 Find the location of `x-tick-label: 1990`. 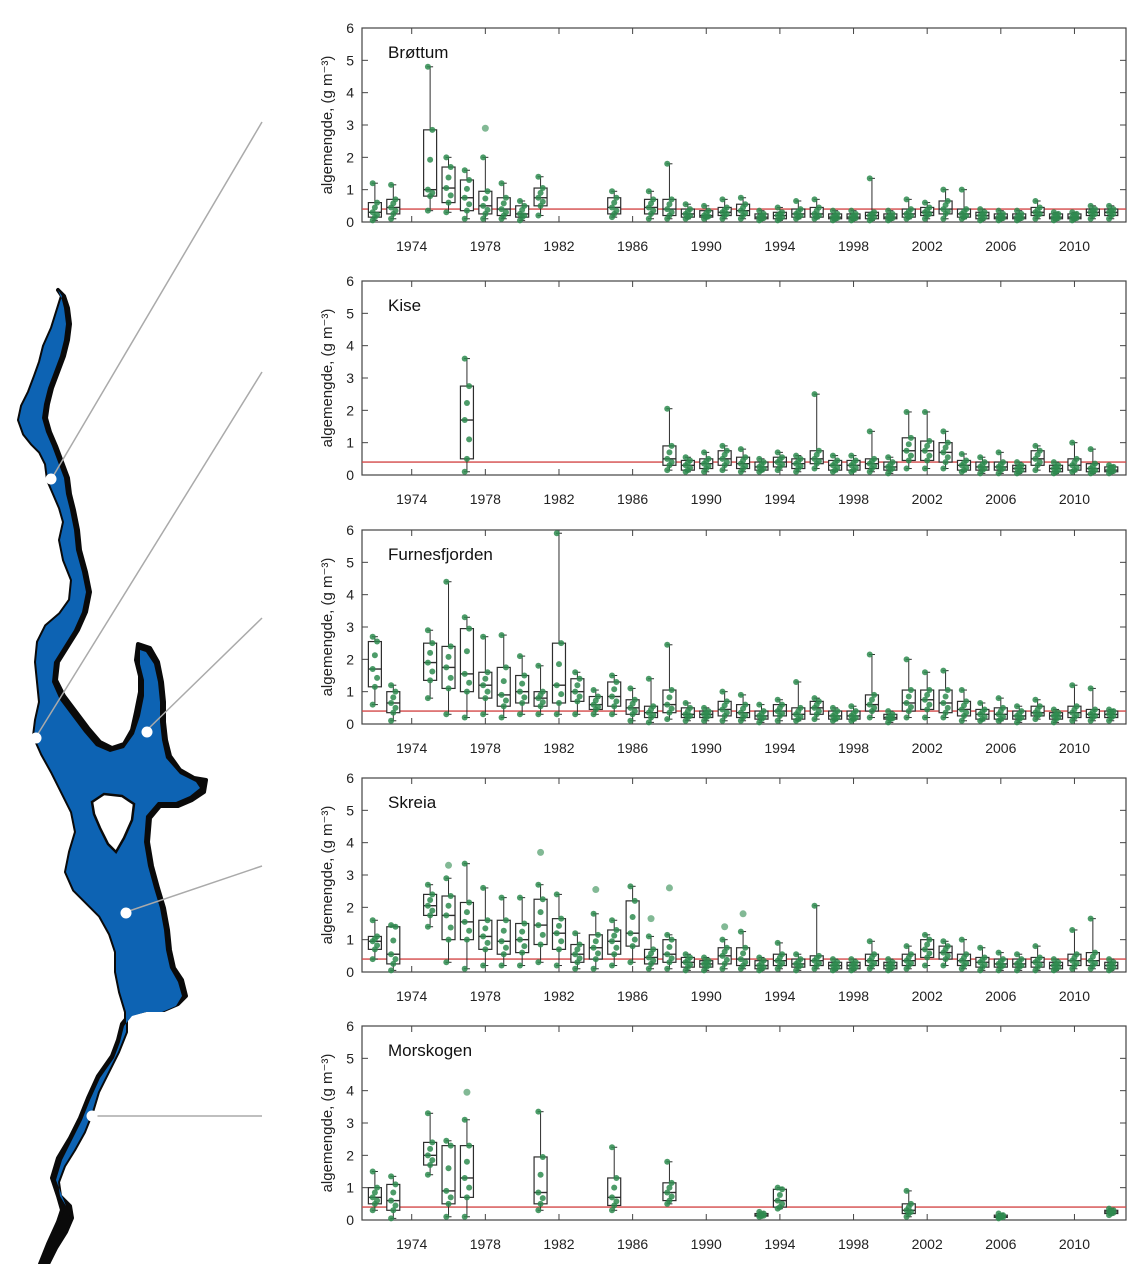

x-tick-label: 1990 is located at coordinates (706, 1244).